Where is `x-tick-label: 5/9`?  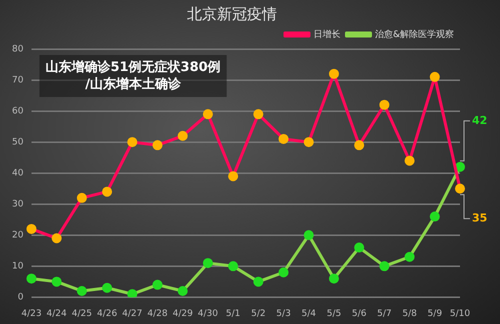
x-tick-label: 5/9 is located at coordinates (435, 313).